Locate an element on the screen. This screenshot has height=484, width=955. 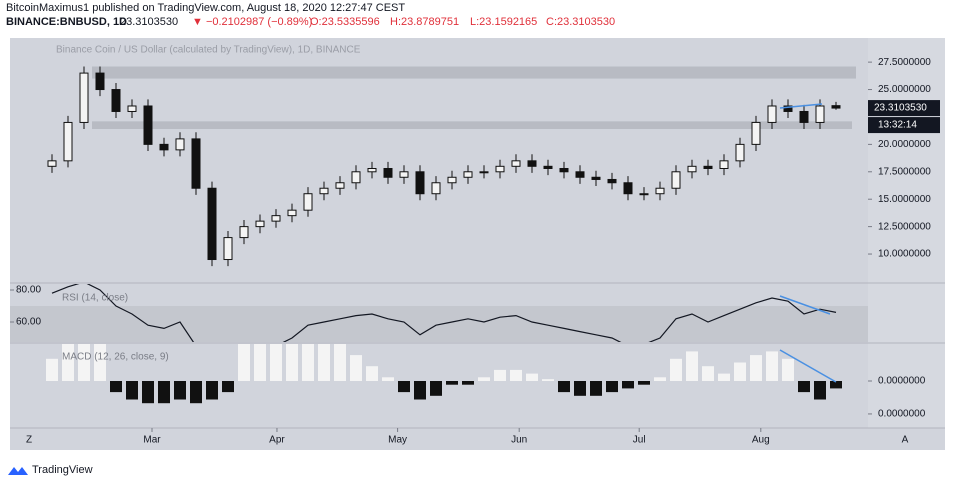
rsi-line is located at coordinates (444, 313).